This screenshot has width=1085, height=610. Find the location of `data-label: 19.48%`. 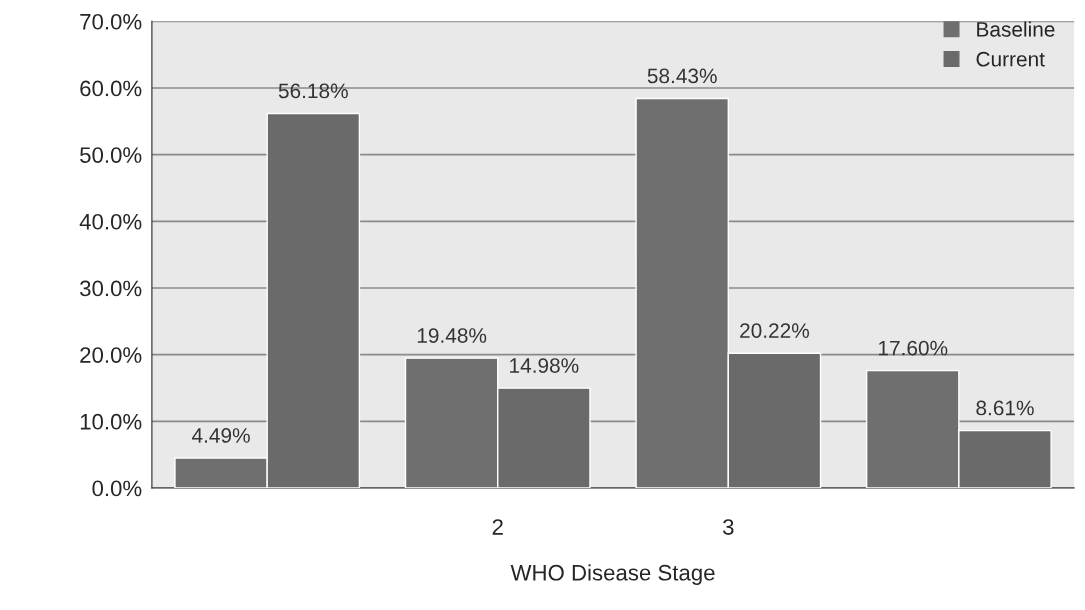

data-label: 19.48% is located at coordinates (452, 335).